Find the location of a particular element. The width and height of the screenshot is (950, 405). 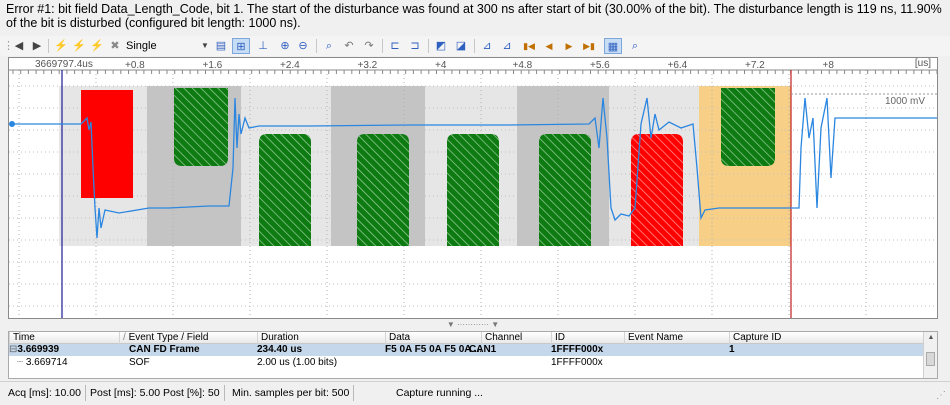

forward-icon: ▶ is located at coordinates (37, 46).